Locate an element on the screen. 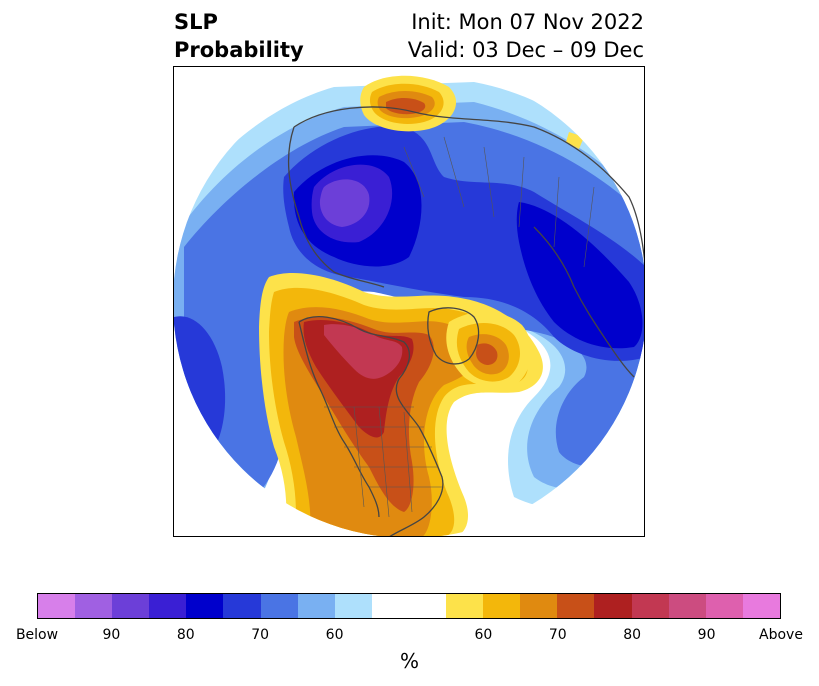  border-us-states is located at coordinates (383, 462).